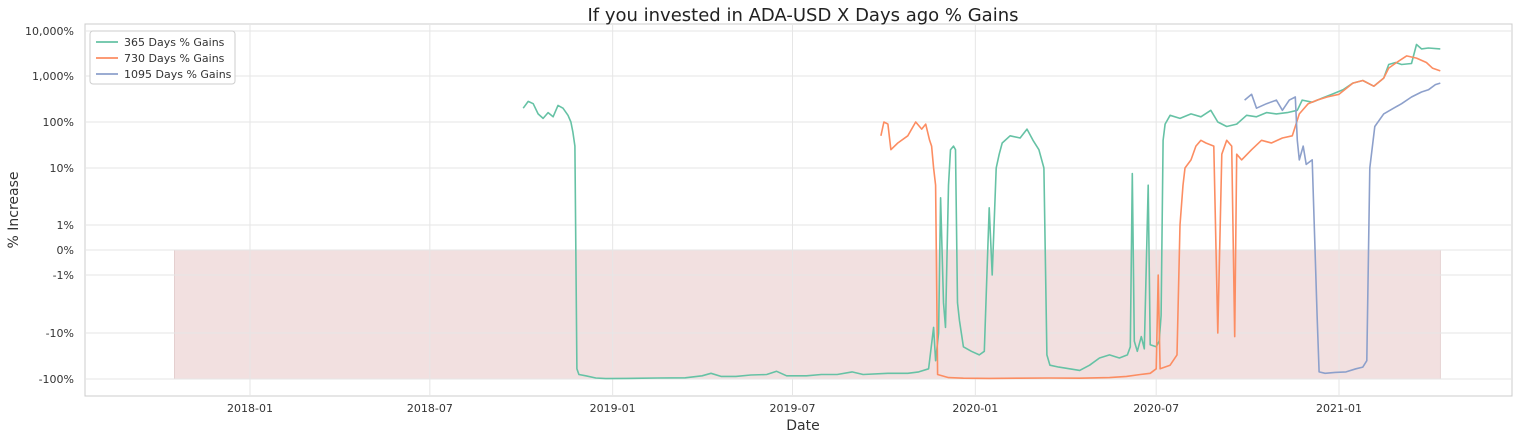 This screenshot has height=440, width=1530. Describe the element at coordinates (56, 379) in the screenshot. I see `y-tick-label: -100%` at that location.